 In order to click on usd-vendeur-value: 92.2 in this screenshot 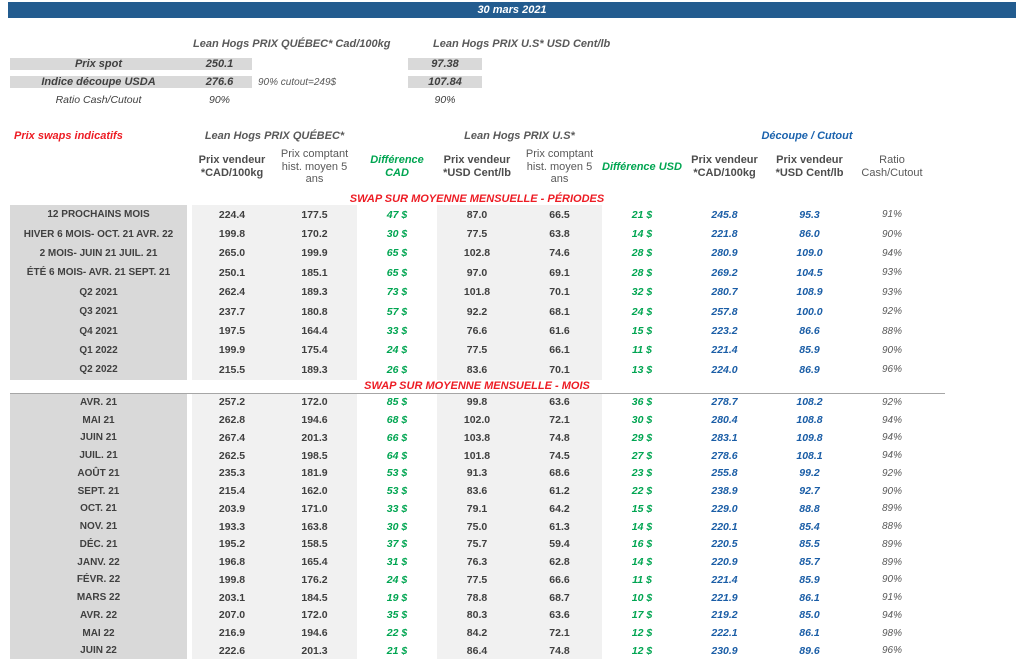, I will do `click(477, 311)`.